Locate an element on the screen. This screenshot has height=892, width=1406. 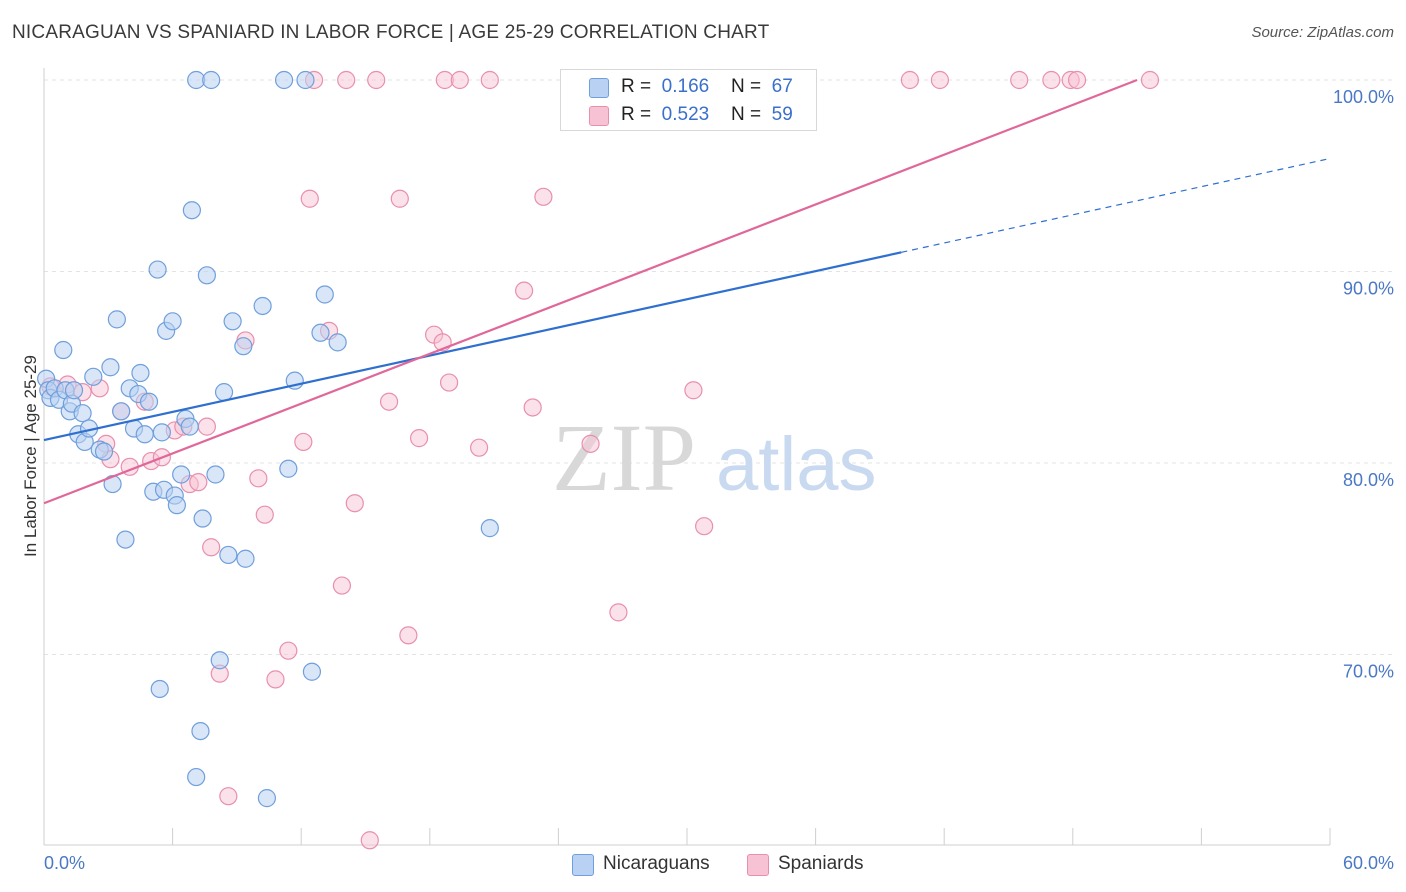
n-value-nicaraguans: 67 is located at coordinates (782, 86).